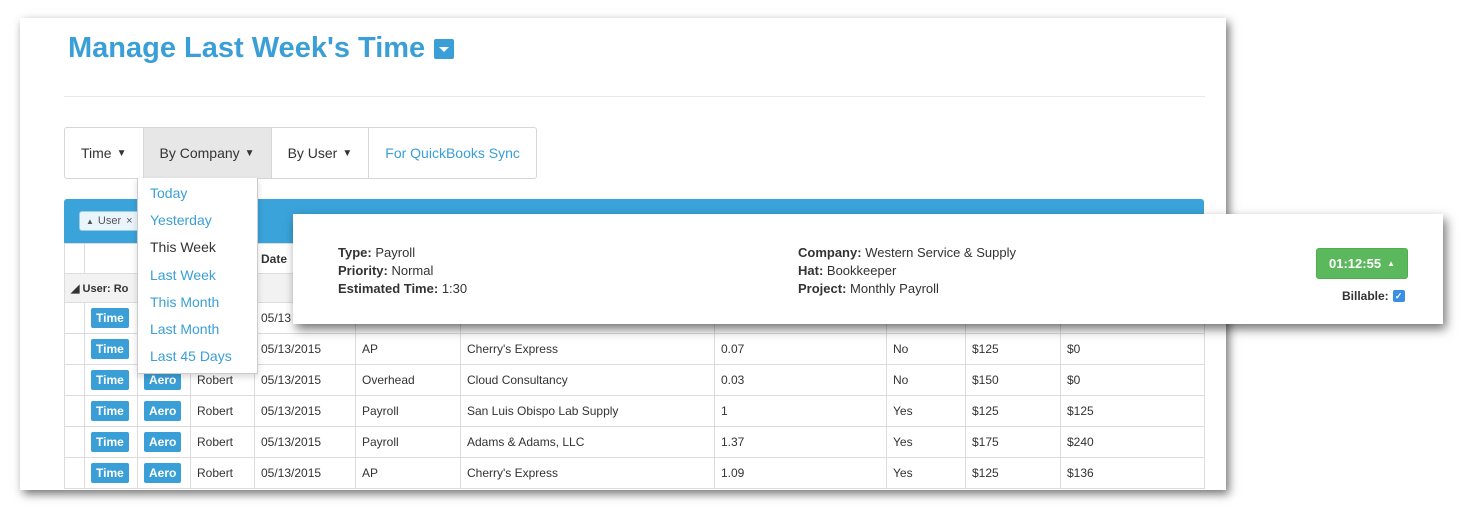  What do you see at coordinates (90, 221) in the screenshot?
I see `sort-up-icon: ▲` at bounding box center [90, 221].